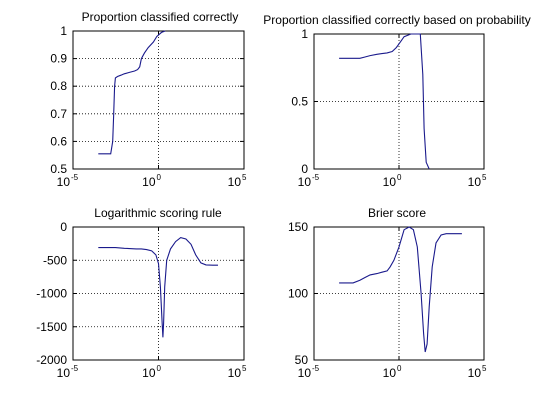  Describe the element at coordinates (58, 141) in the screenshot. I see `y-tick-label: 0.6` at that location.